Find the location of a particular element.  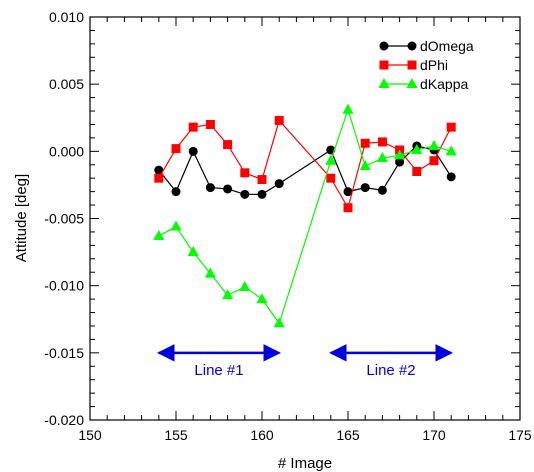

y-tick-label: 0.000 is located at coordinates (66, 151).